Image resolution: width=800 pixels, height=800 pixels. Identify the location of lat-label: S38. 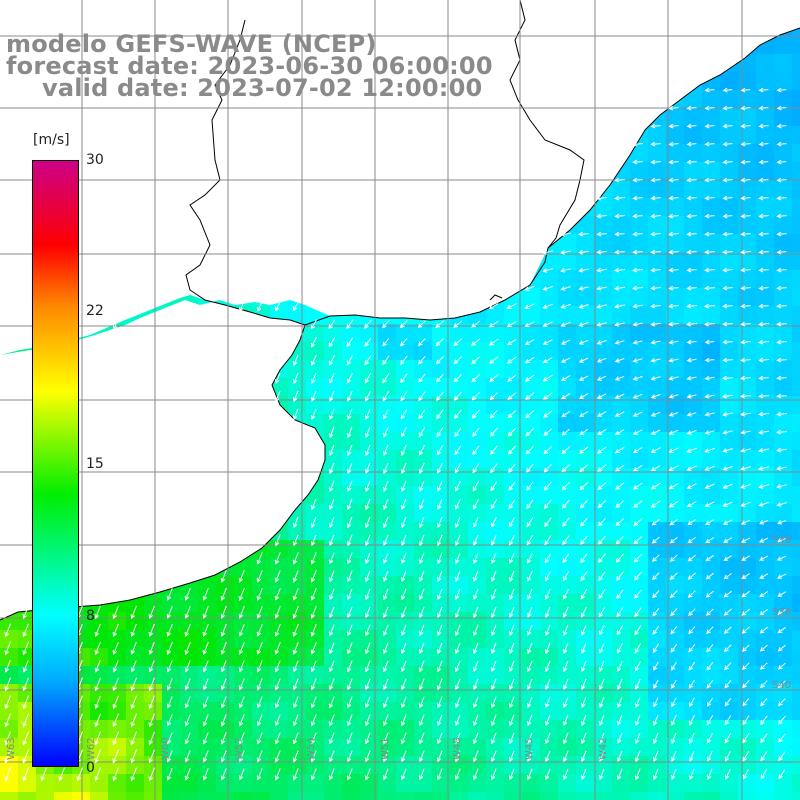
(782, 612).